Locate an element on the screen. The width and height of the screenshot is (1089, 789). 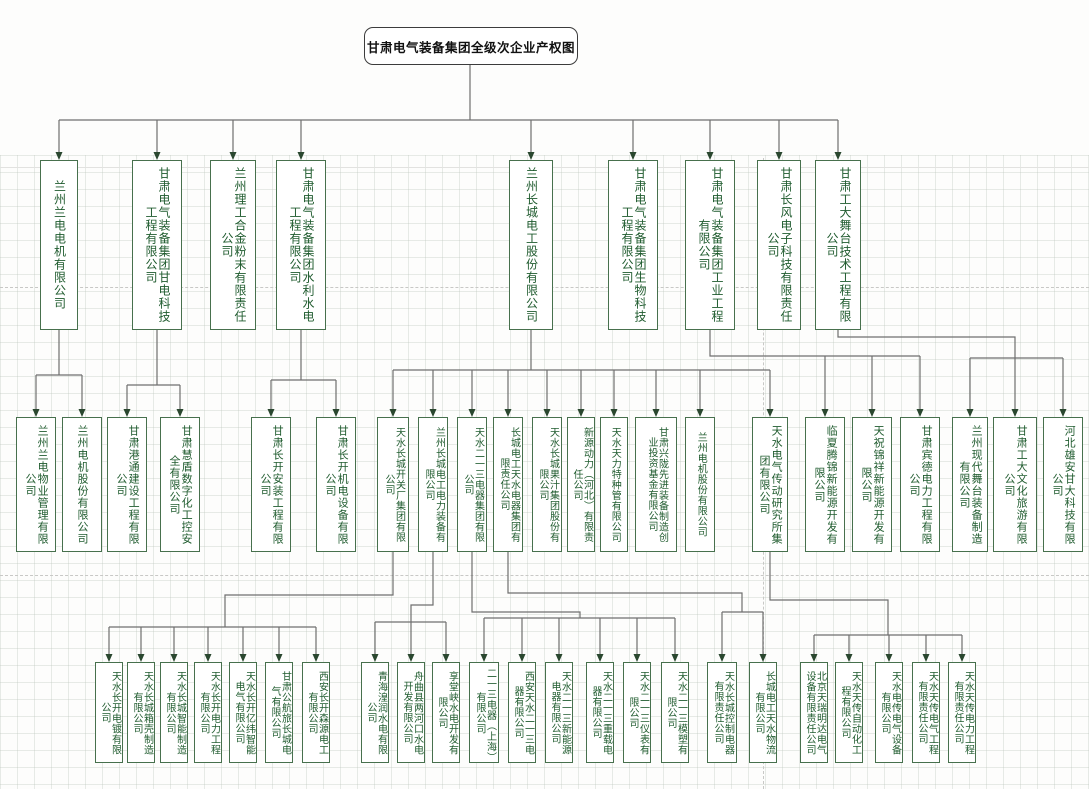
org-node: 天水长城箱壳制造有限公司 is located at coordinates (141, 712).